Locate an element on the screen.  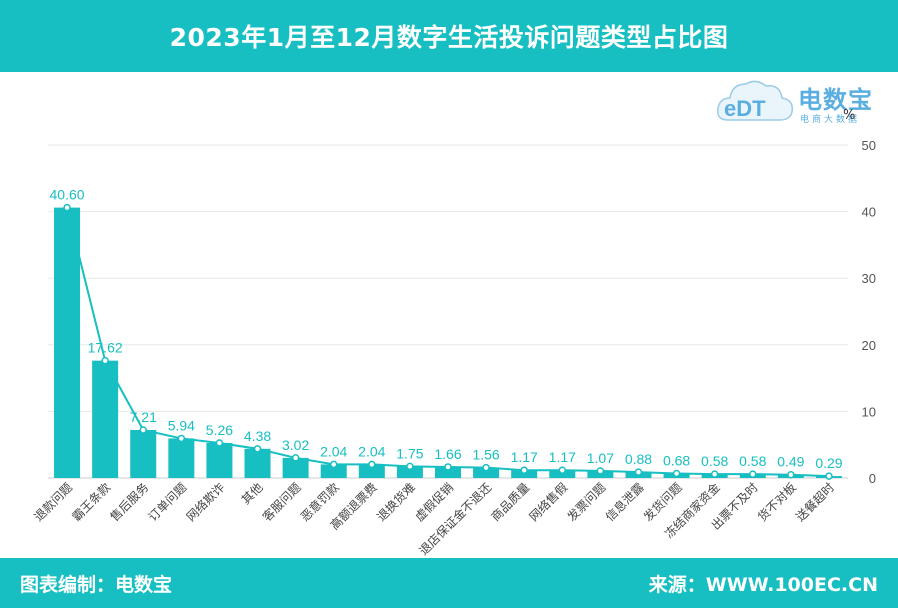
x-tick-label: 发票问题 is located at coordinates (586, 502).